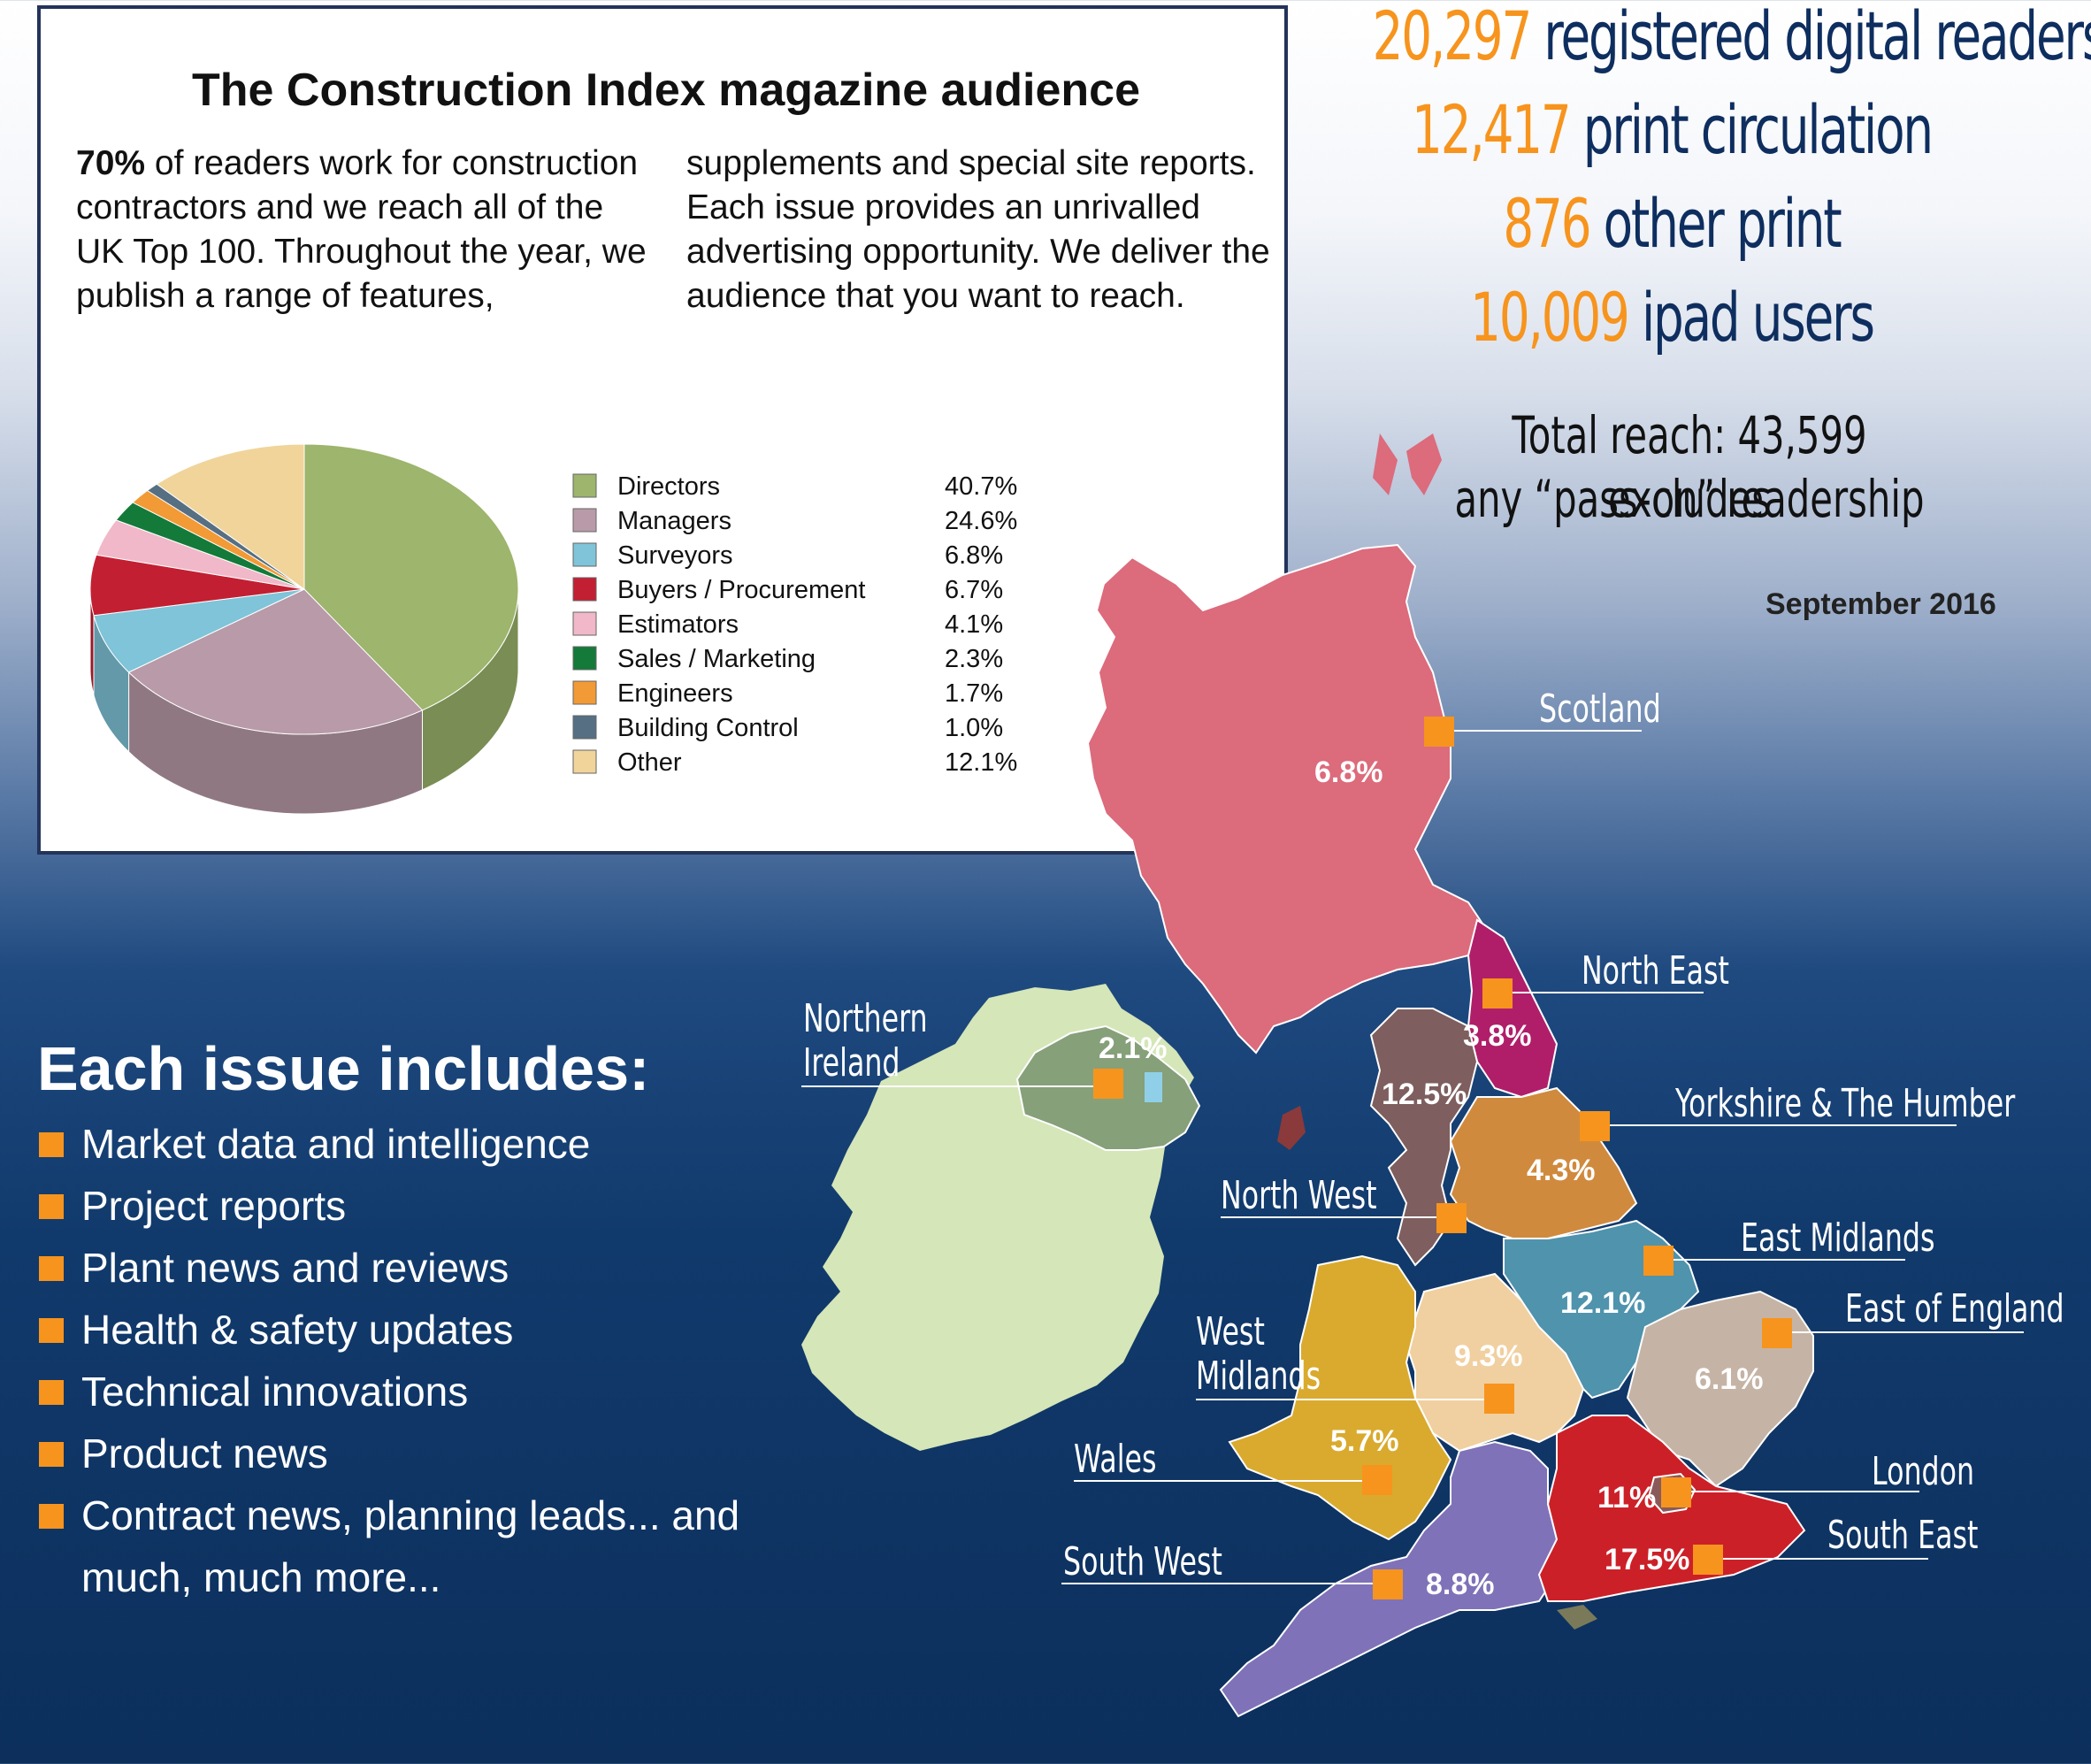 This screenshot has height=1764, width=2091. What do you see at coordinates (1562, 1170) in the screenshot?
I see `region-pct-yorkshire: 4.3%` at bounding box center [1562, 1170].